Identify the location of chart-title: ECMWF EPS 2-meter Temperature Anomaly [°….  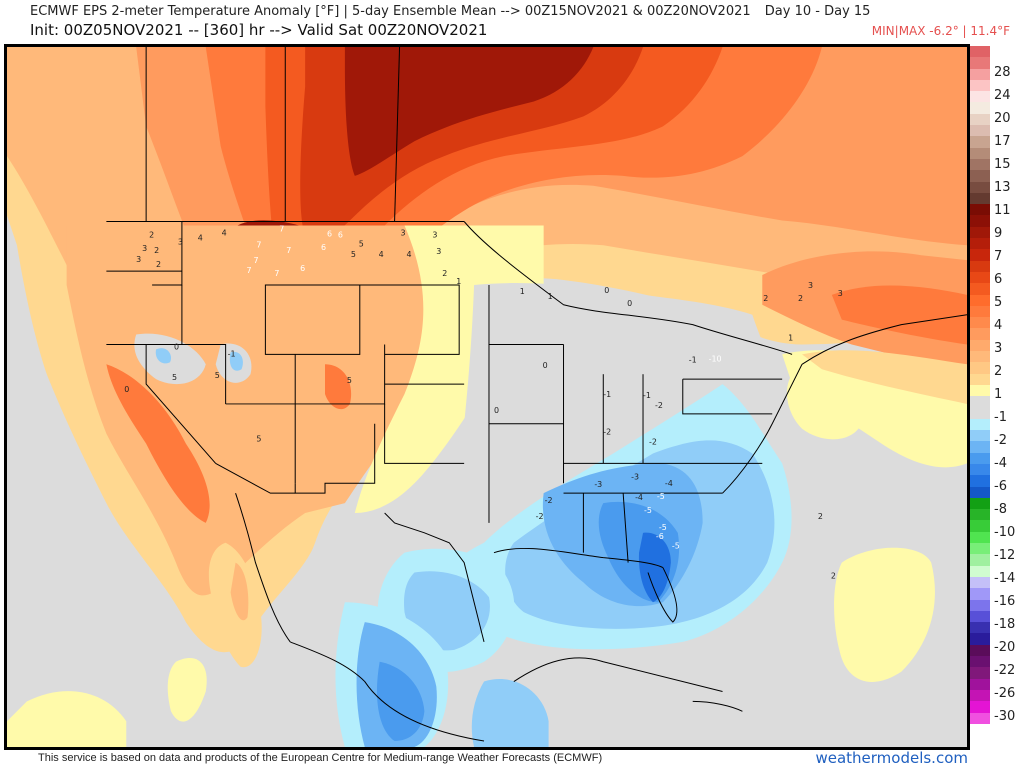
(450, 11).